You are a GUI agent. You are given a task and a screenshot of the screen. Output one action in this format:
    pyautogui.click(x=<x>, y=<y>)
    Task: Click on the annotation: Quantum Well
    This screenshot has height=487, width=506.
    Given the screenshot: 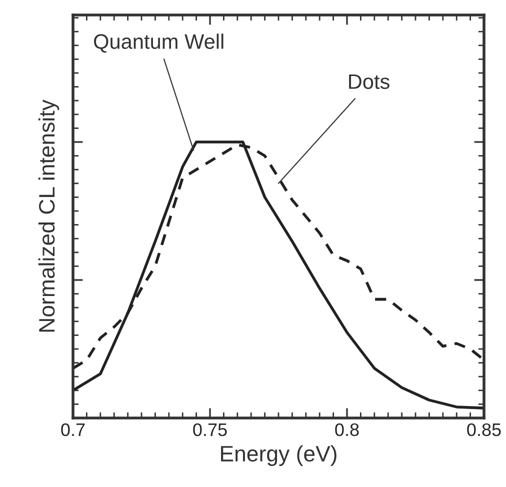 What is the action you would take?
    pyautogui.click(x=159, y=43)
    